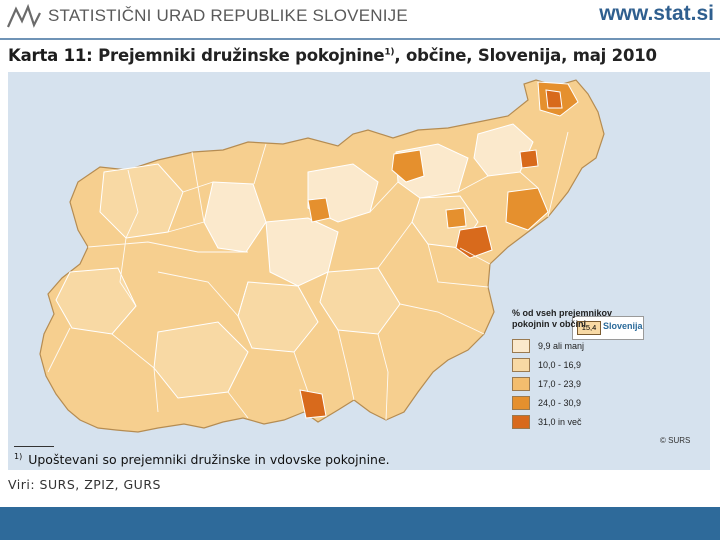  Describe the element at coordinates (562, 318) in the screenshot. I see `legend-title: % od vseh prejemnikov pokojnin v občini` at that location.